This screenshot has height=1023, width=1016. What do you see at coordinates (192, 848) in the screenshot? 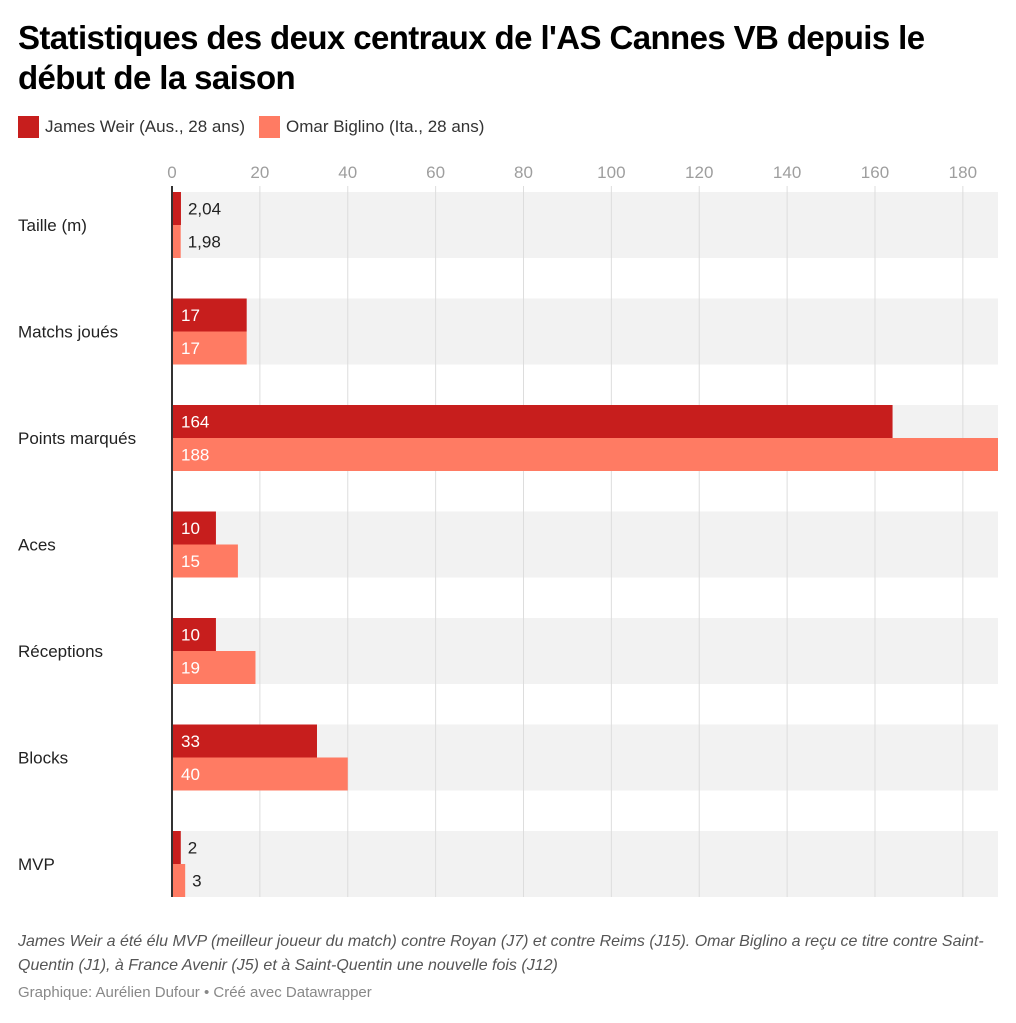
I see `bar-value-label: 2` at bounding box center [192, 848].